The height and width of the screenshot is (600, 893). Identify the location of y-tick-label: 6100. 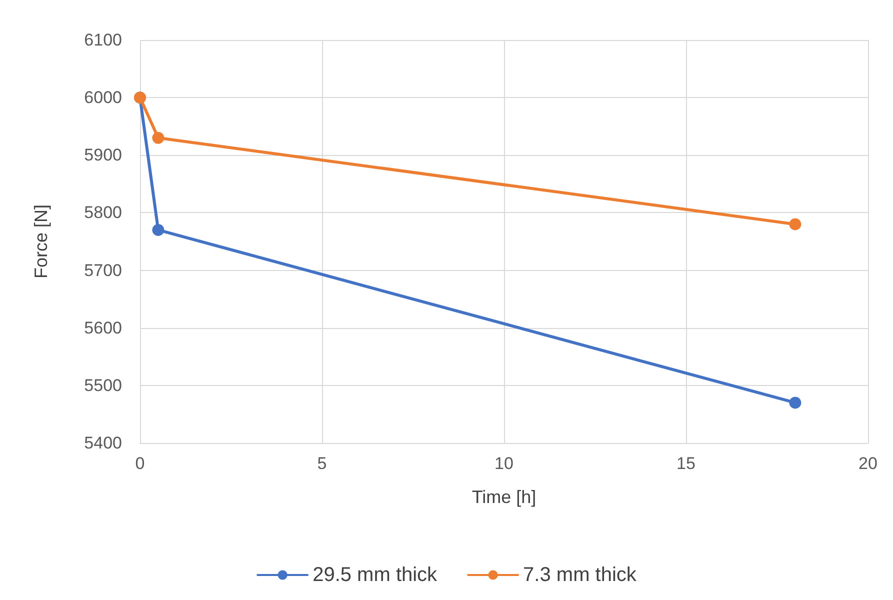
(103, 40).